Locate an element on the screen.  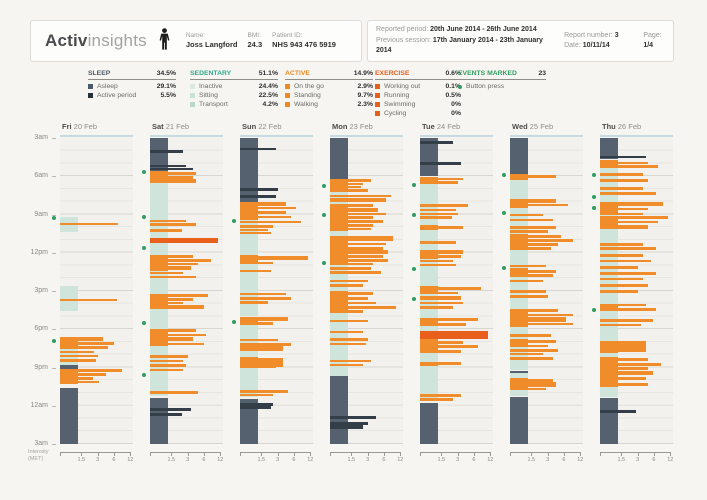
legend-item: Asleep 29.1% is located at coordinates (132, 86).